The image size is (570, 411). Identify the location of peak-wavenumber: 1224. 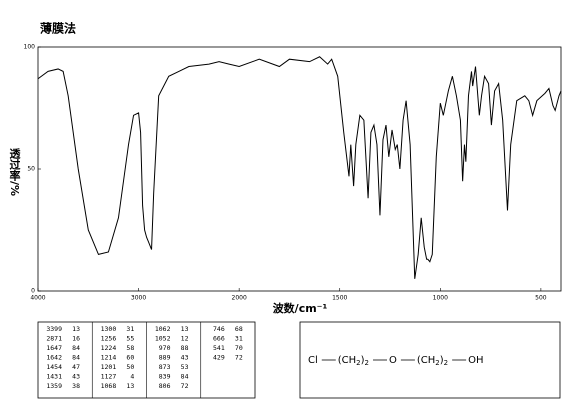
(109, 348).